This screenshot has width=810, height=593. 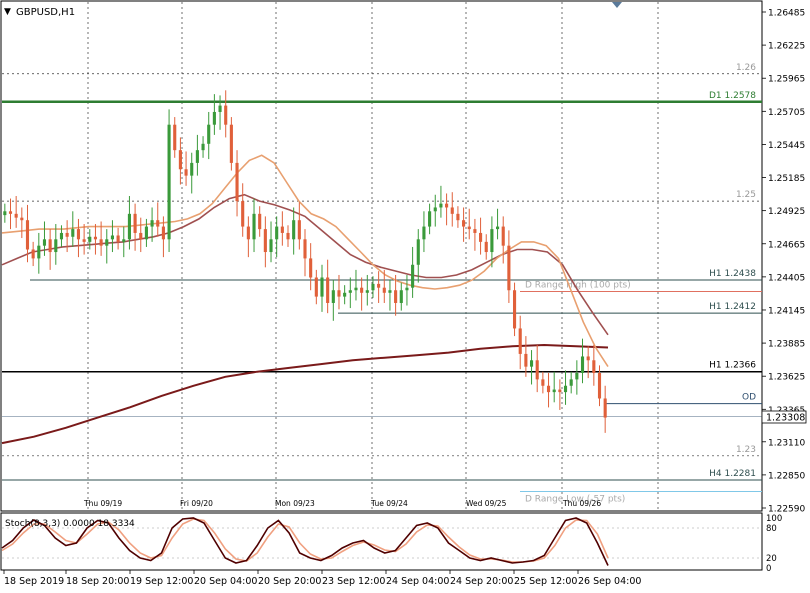 I want to click on level-label: OD, so click(x=749, y=398).